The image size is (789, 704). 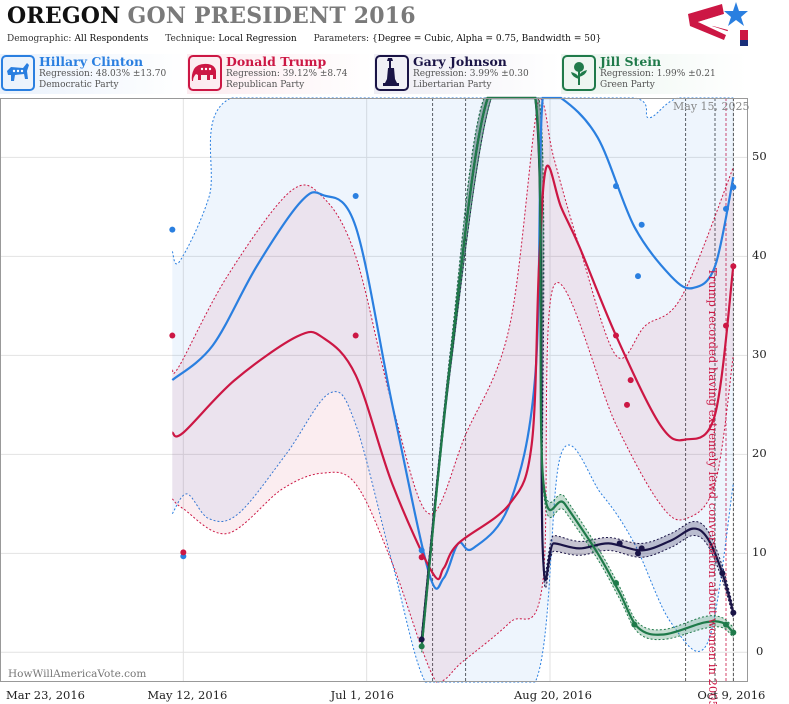 What do you see at coordinates (205, 73) in the screenshot?
I see `elephant-icon` at bounding box center [205, 73].